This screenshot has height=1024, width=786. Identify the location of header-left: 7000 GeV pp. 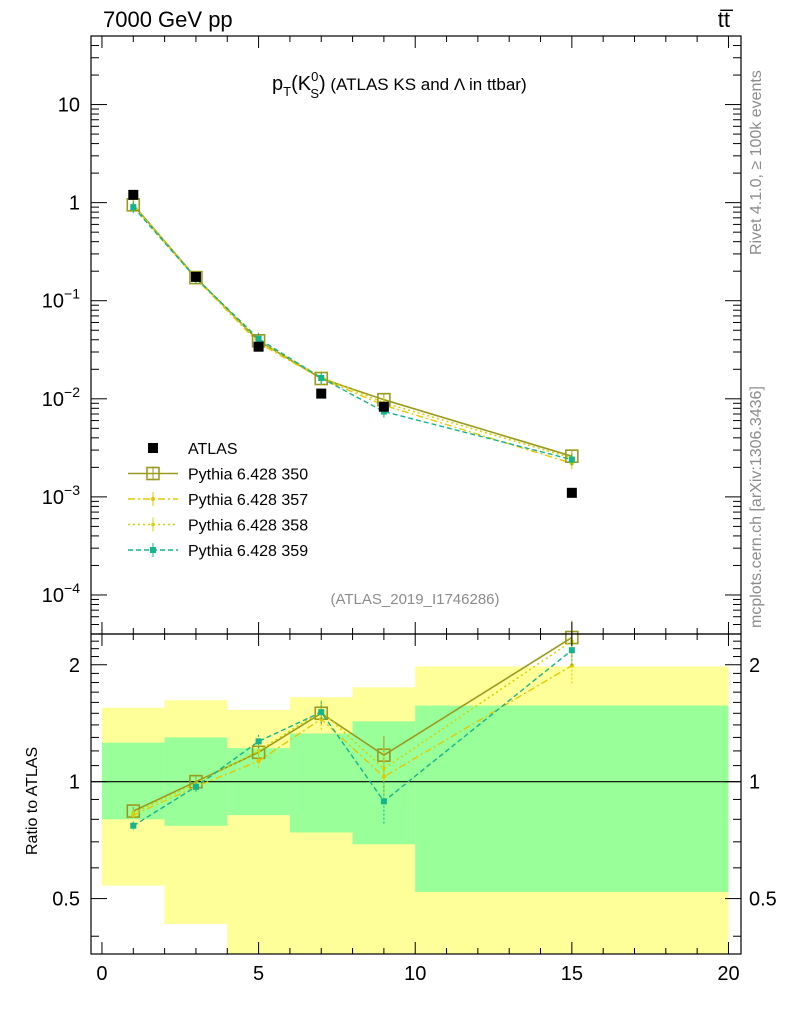
(168, 19).